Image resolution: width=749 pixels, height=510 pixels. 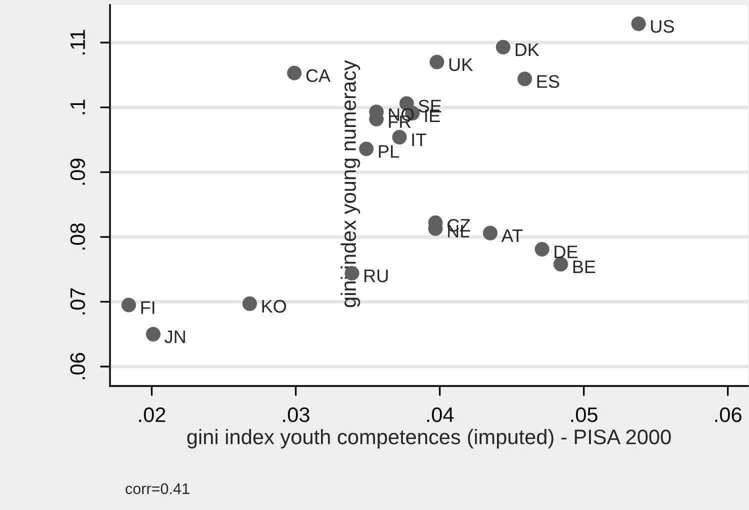 What do you see at coordinates (512, 235) in the screenshot?
I see `annotation: AT` at bounding box center [512, 235].